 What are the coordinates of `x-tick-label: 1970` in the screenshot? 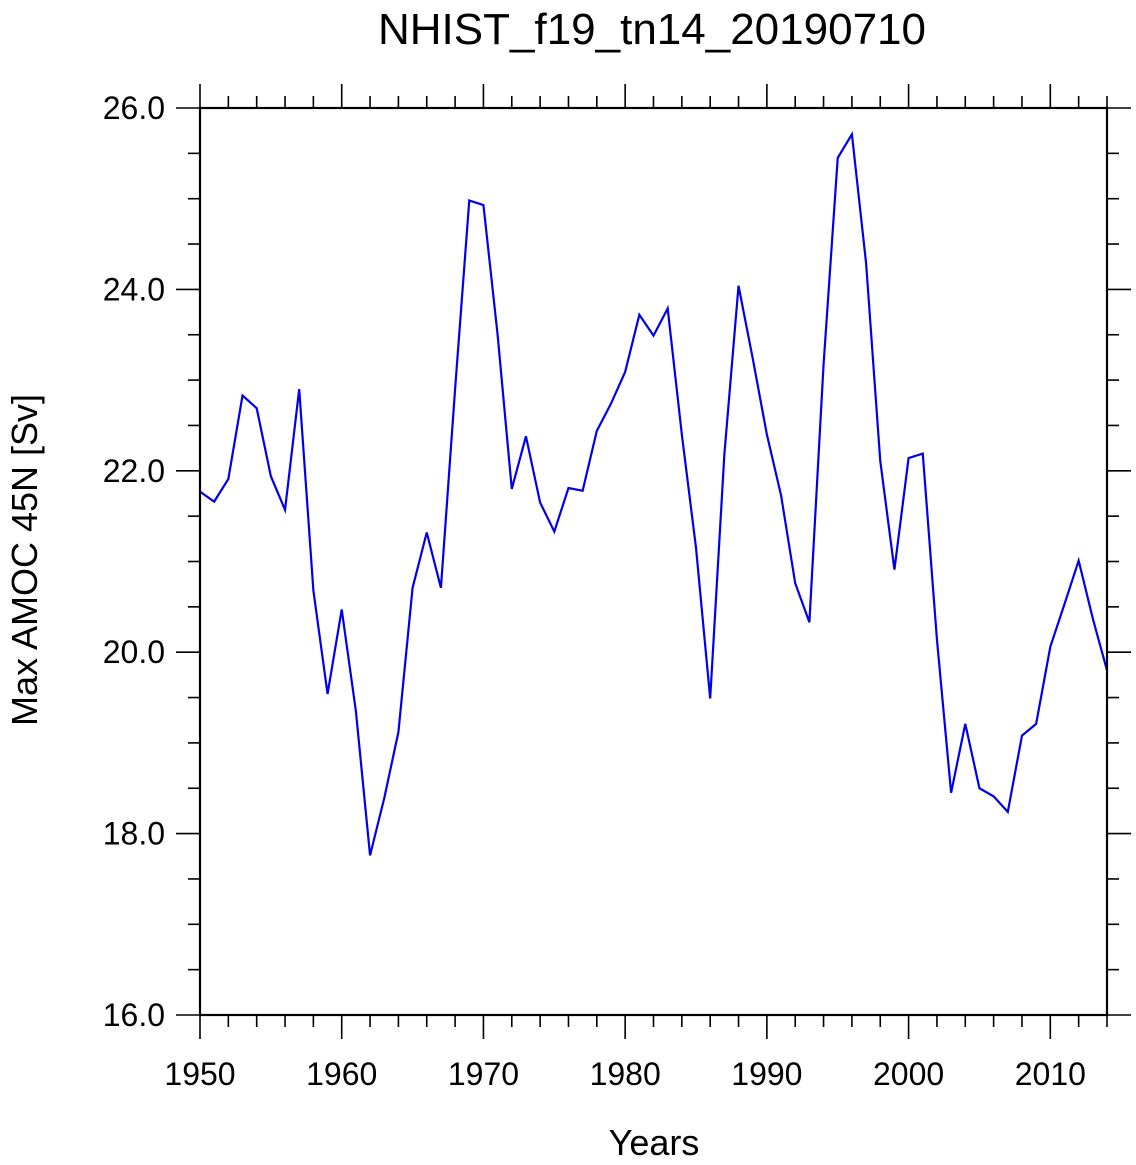 It's located at (483, 1074).